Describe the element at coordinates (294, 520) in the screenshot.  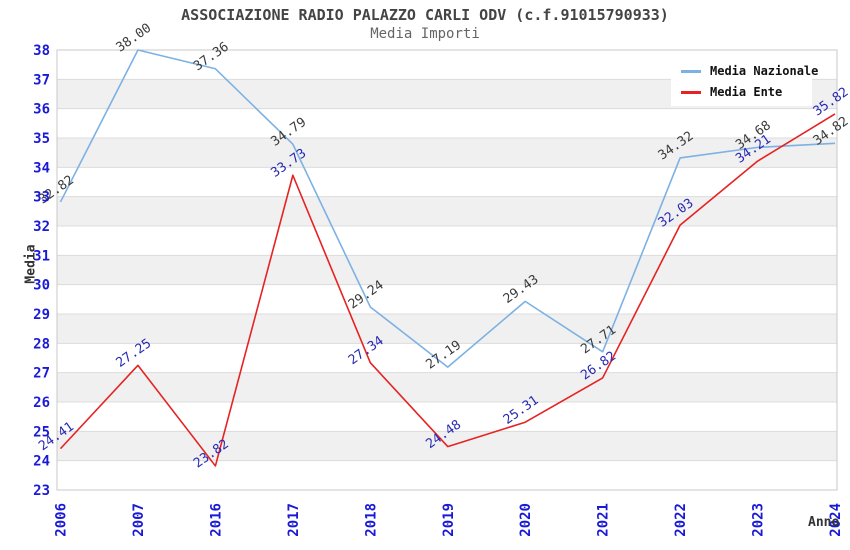
I see `x-tick-label: 2017` at that location.